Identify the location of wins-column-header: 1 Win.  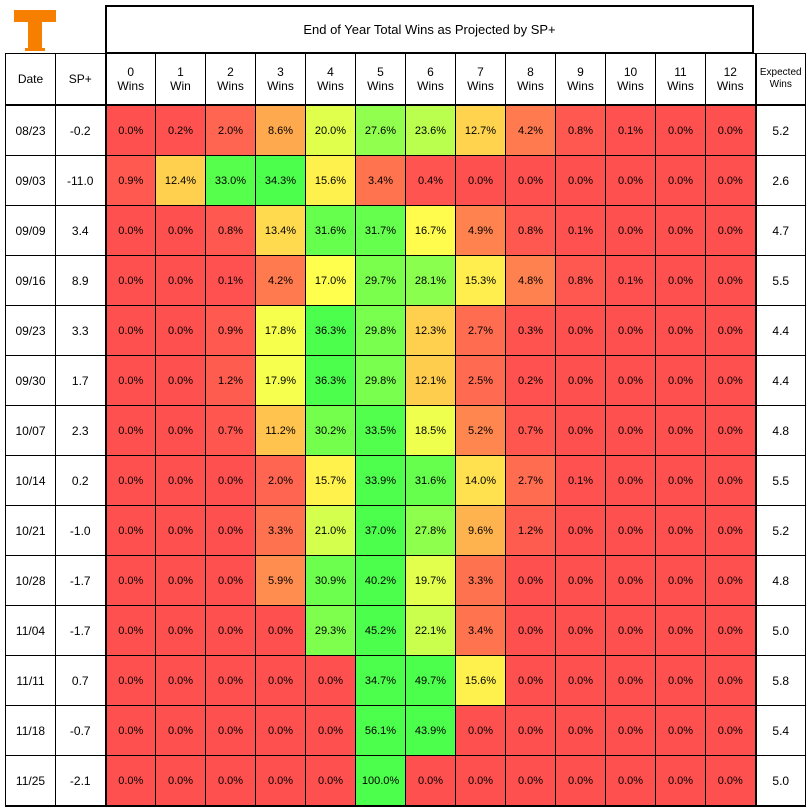
(180, 79).